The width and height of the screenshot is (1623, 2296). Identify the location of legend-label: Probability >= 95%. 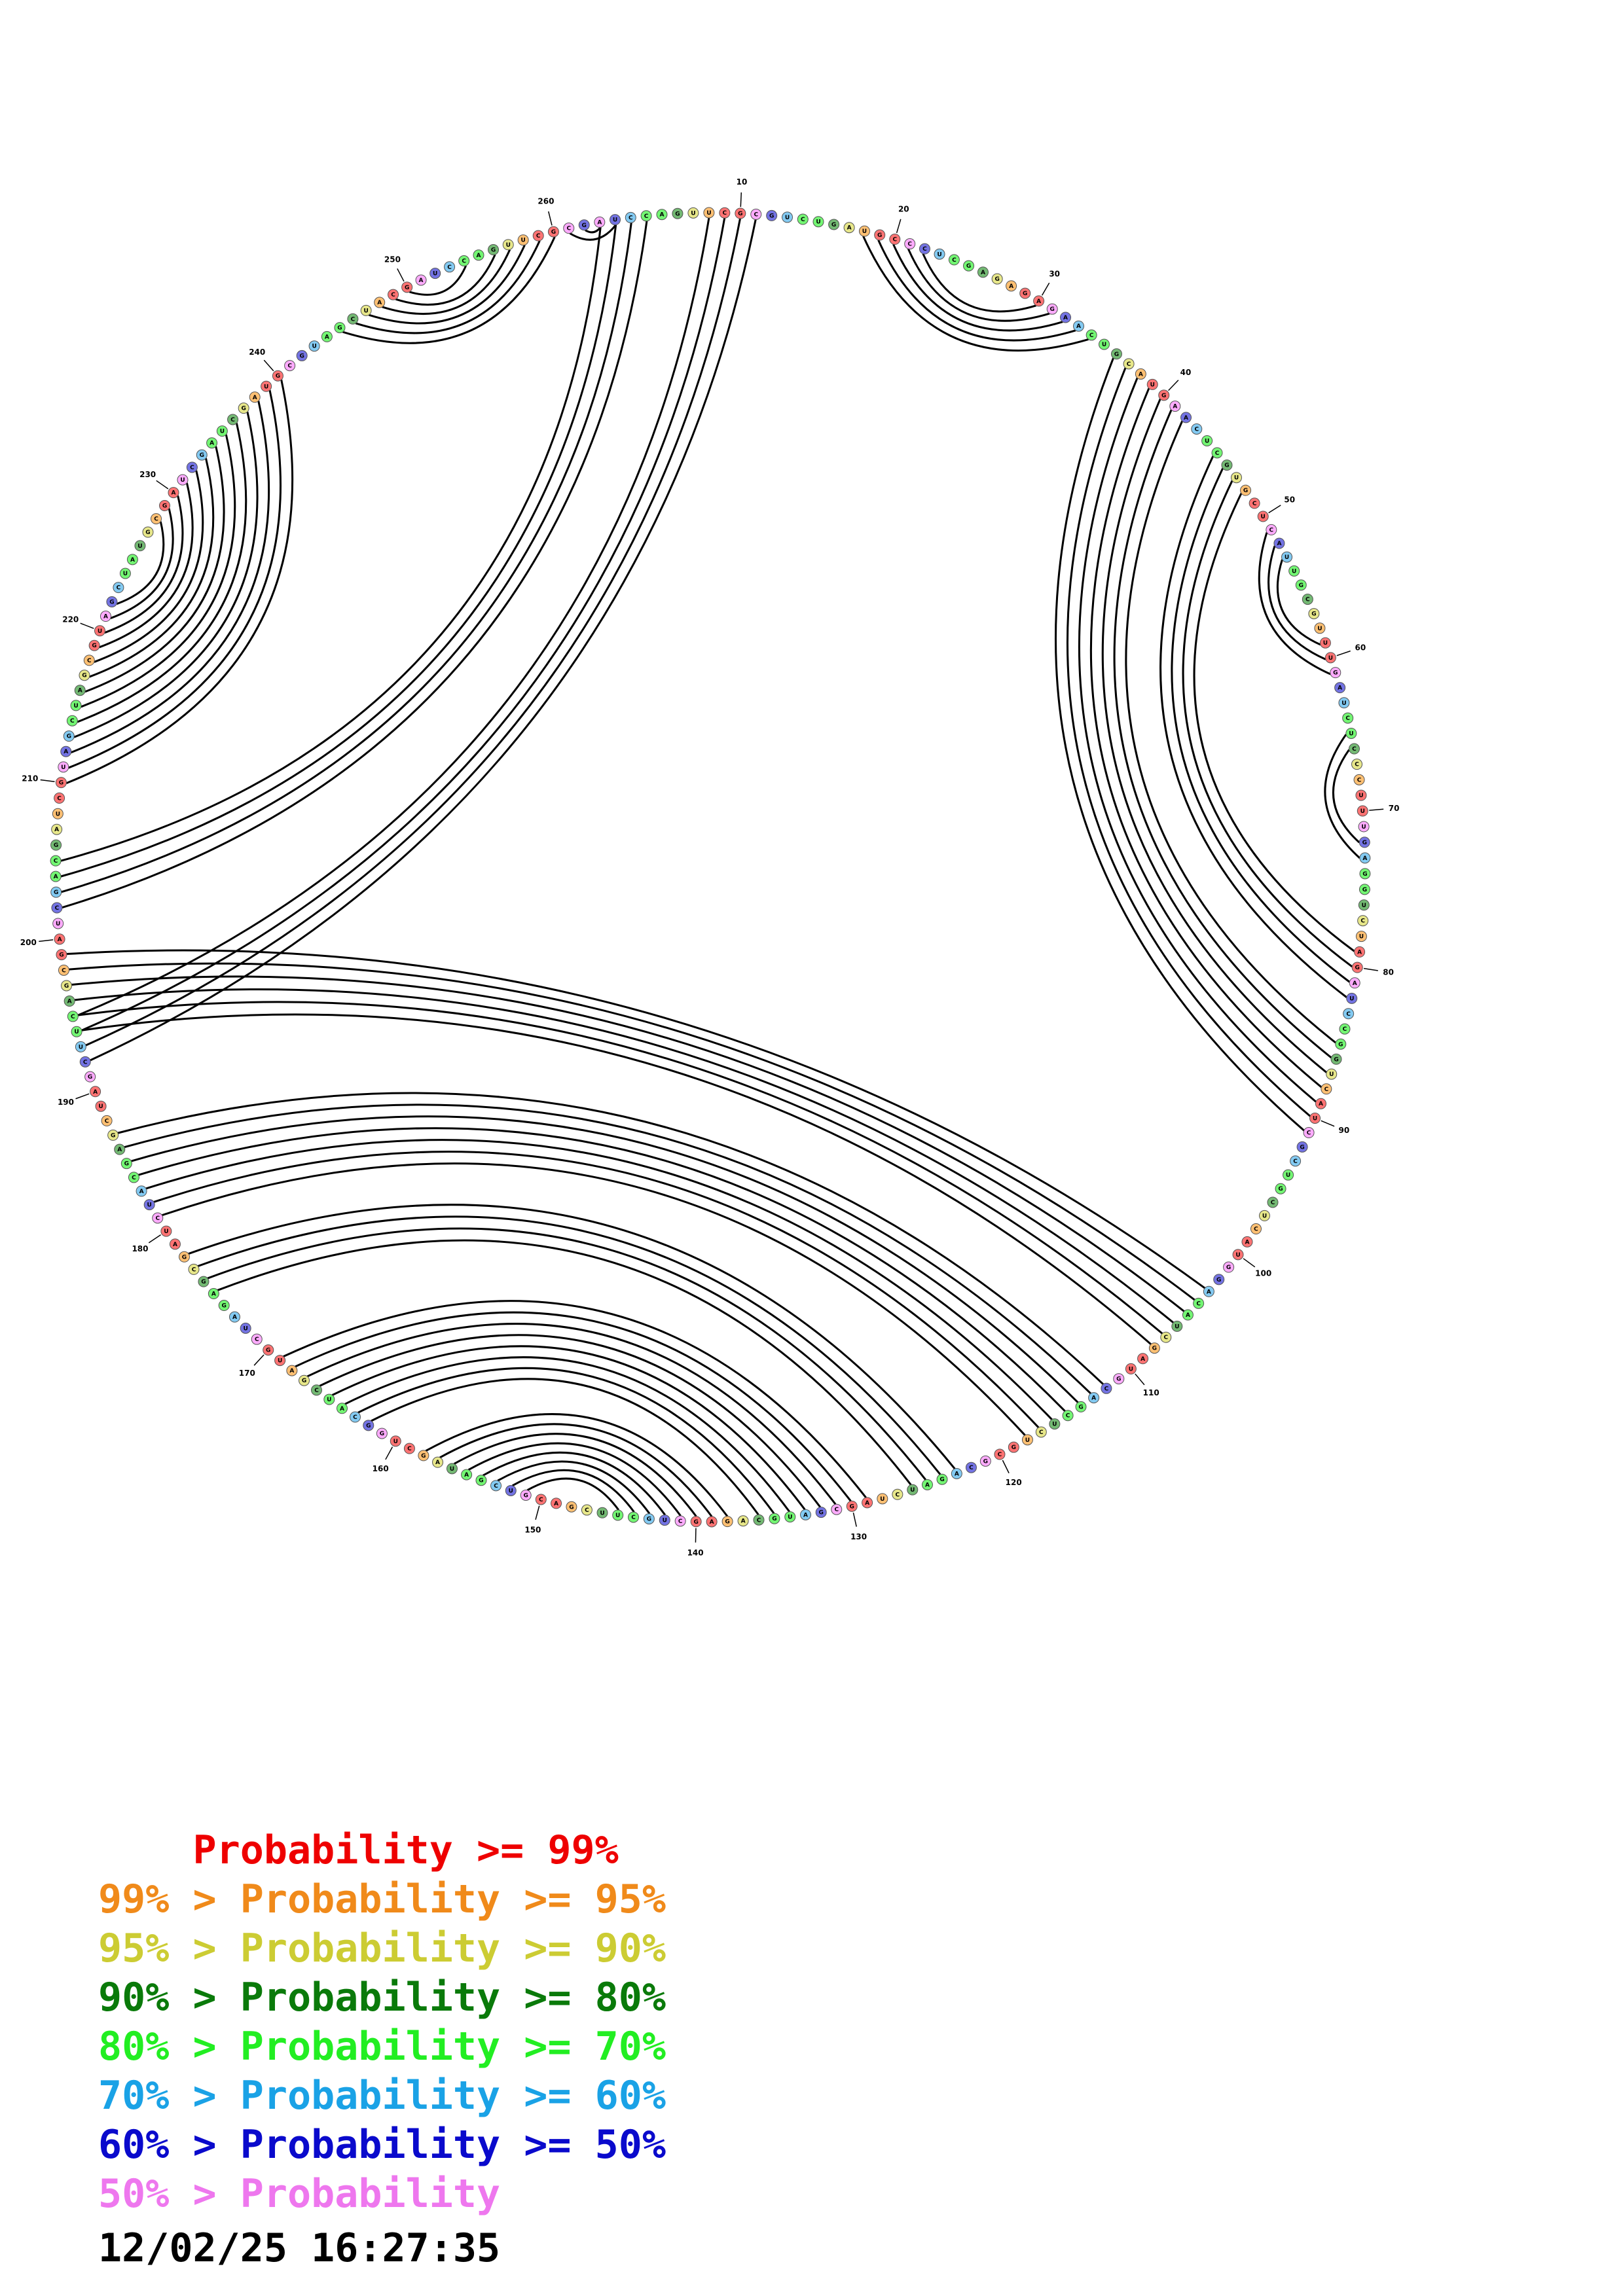
(453, 1899).